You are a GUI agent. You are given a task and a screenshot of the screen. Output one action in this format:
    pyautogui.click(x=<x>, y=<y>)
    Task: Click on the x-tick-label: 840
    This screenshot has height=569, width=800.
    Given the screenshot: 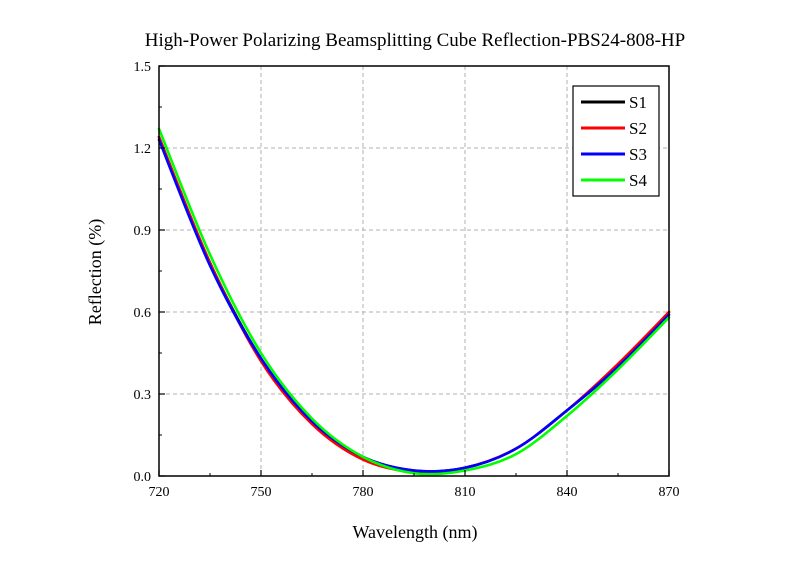 What is the action you would take?
    pyautogui.click(x=567, y=492)
    